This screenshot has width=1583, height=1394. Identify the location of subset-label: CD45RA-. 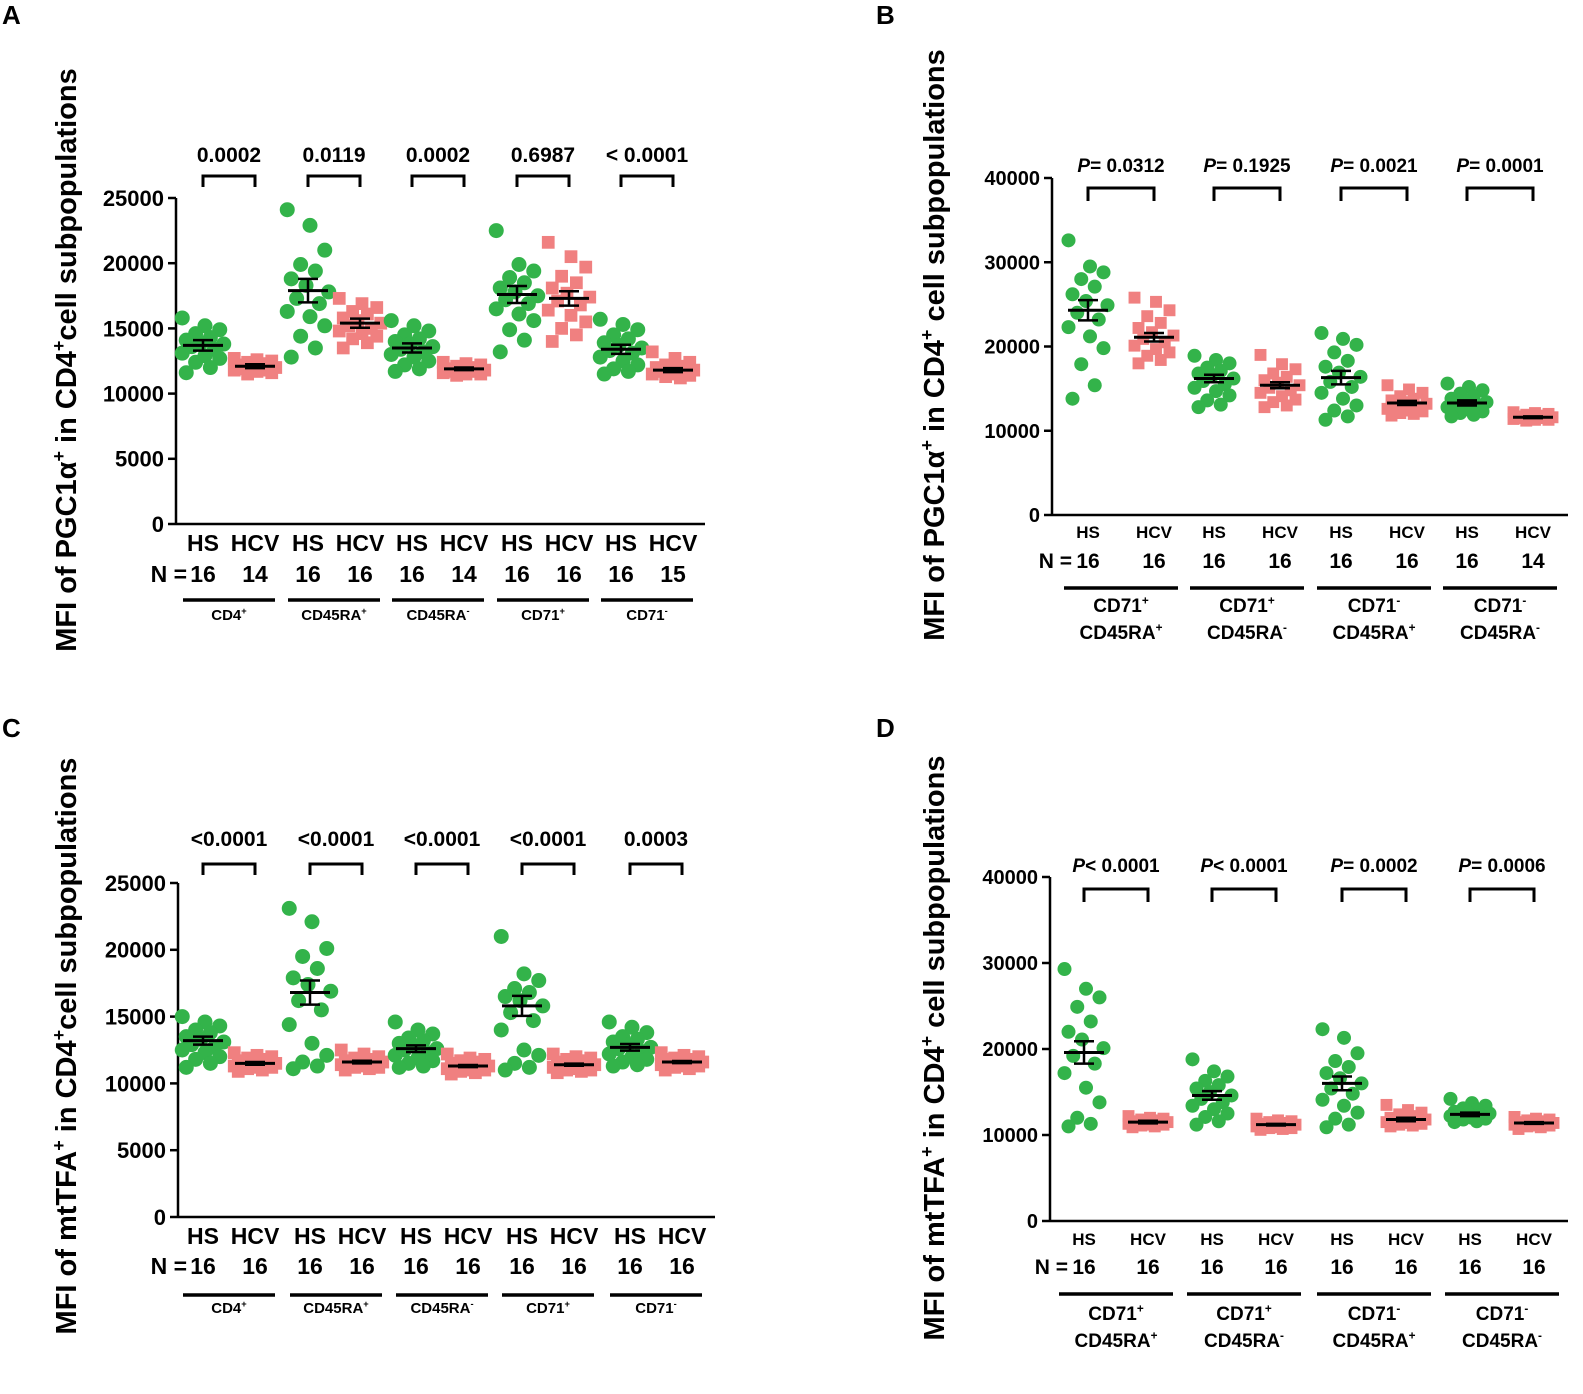
(1244, 1340).